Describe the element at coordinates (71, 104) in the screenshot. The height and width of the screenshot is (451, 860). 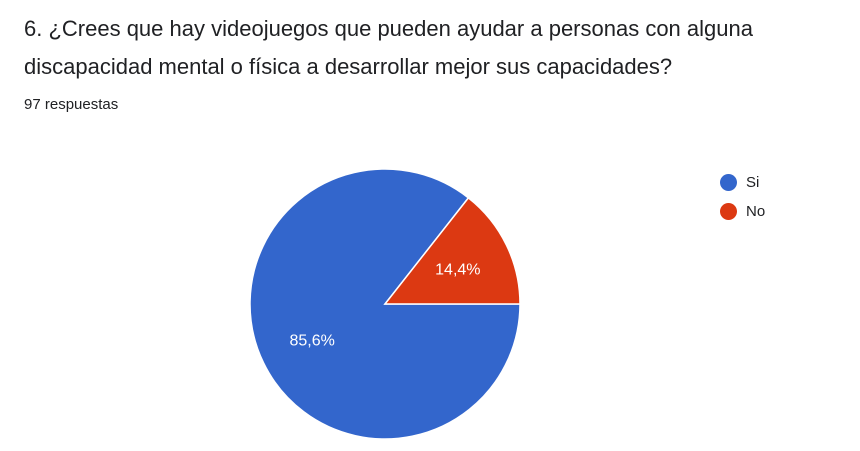
I see `response-count: 97 respuestas` at that location.